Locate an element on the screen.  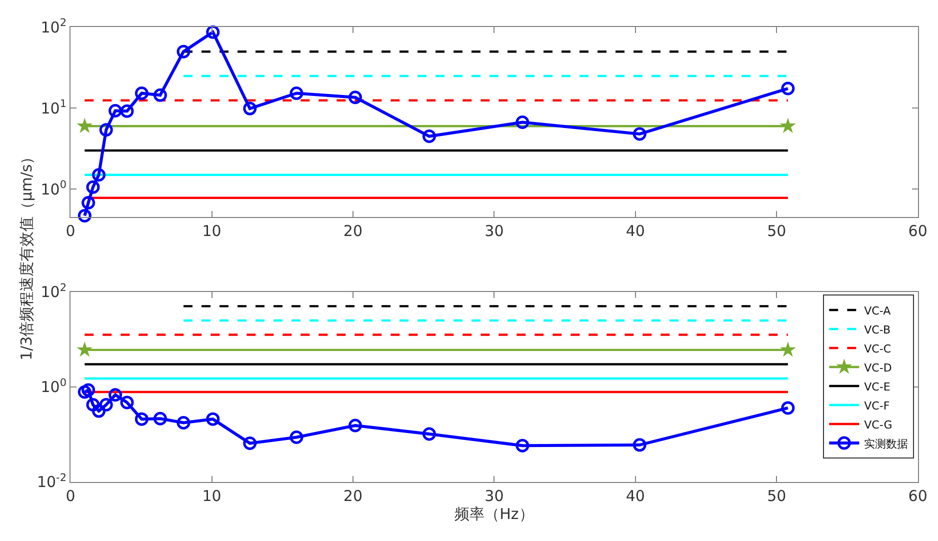
legend-label: VC-B is located at coordinates (877, 329).